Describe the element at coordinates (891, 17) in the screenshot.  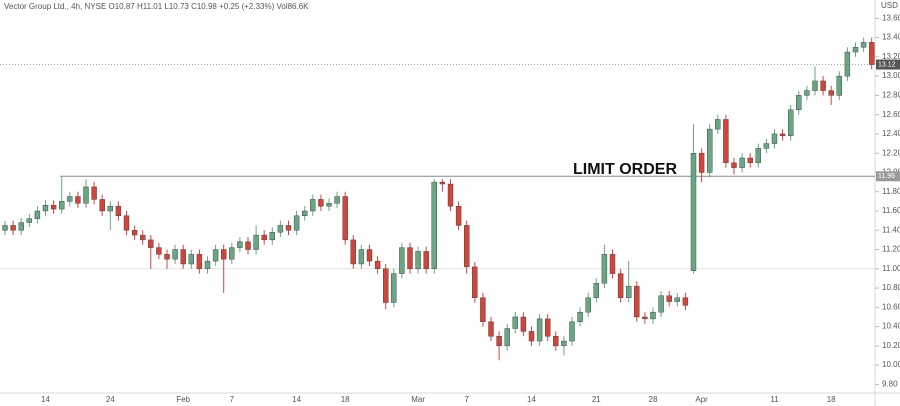
I see `y-tick-label: 13.60` at that location.